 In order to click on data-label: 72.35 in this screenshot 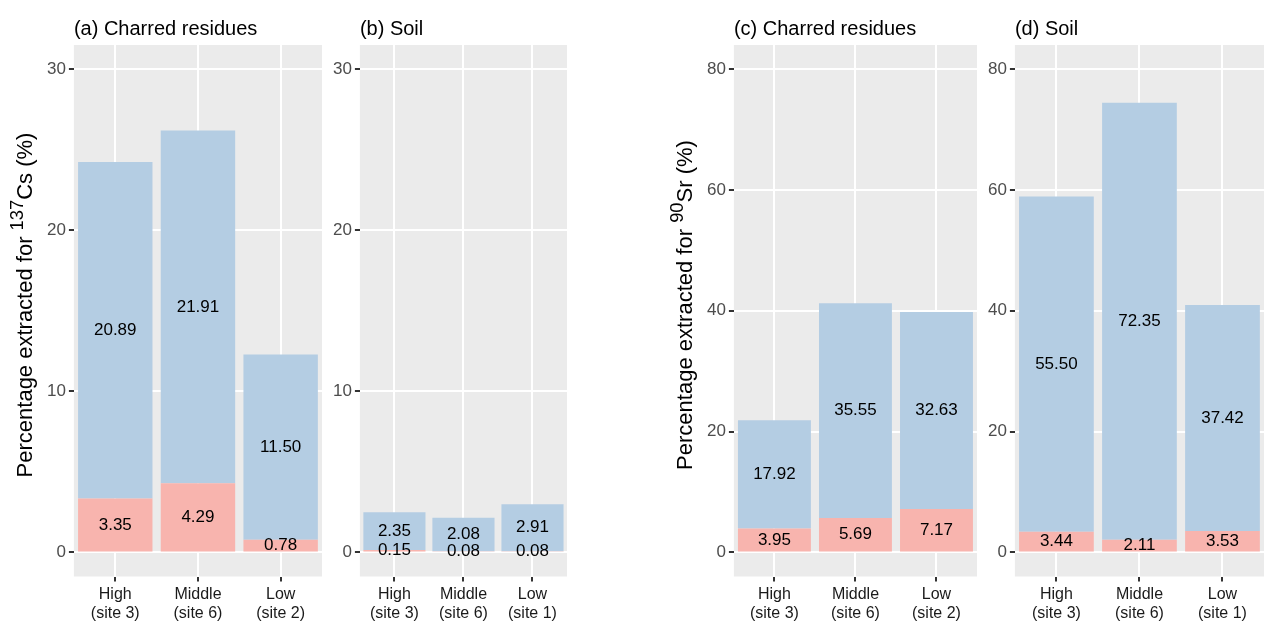, I will do `click(1139, 320)`.